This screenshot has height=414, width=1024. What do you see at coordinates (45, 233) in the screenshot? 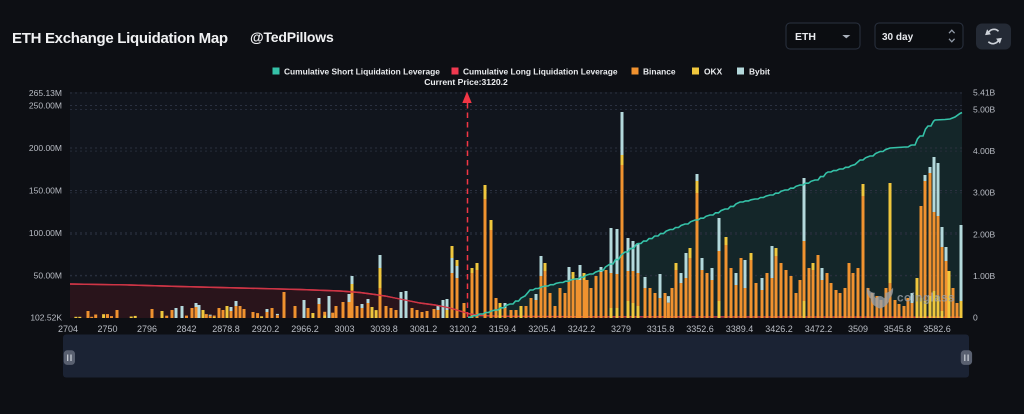
I see `svg-text: 100.00M` at bounding box center [45, 233].